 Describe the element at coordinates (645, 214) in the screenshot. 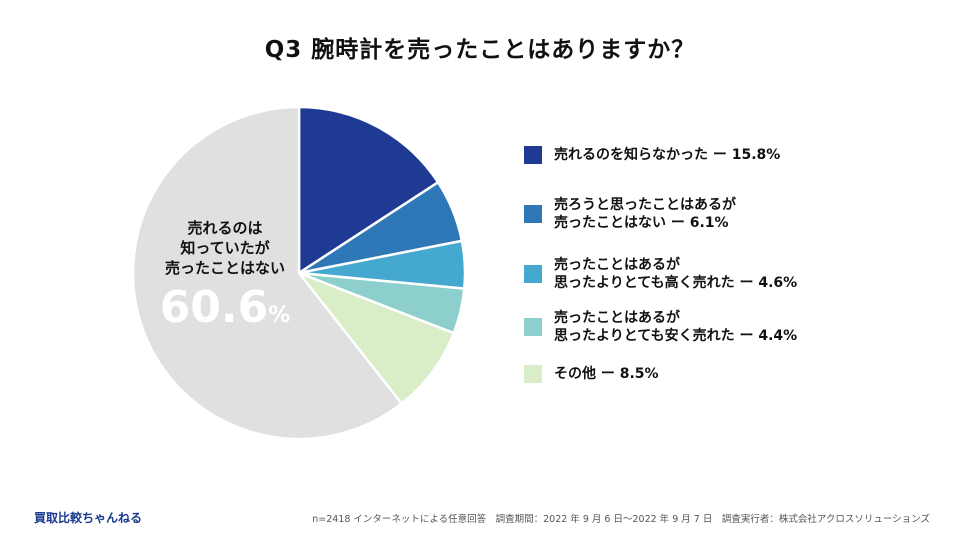

I see `legend-text: 売ろうと思ったことはあるが 売ったことはない ー 6.1%` at that location.